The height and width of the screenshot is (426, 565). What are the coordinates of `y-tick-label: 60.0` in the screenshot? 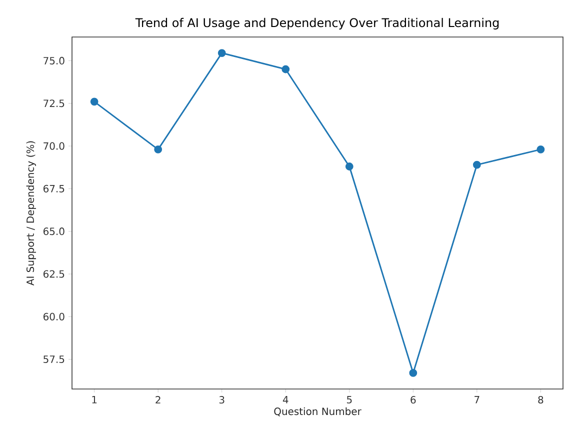 It's located at (54, 316).